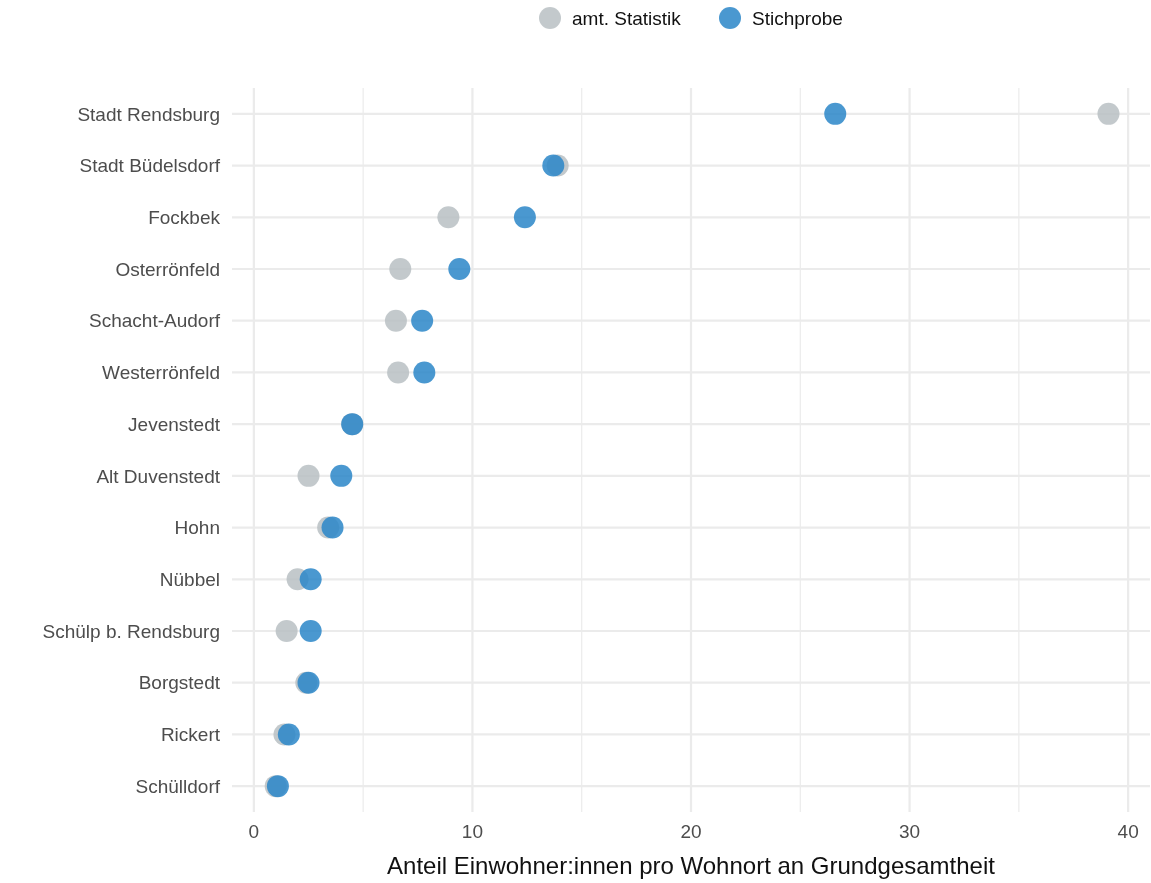 The image size is (1151, 883). What do you see at coordinates (189, 579) in the screenshot?
I see `y-tick-label: Nübbel` at bounding box center [189, 579].